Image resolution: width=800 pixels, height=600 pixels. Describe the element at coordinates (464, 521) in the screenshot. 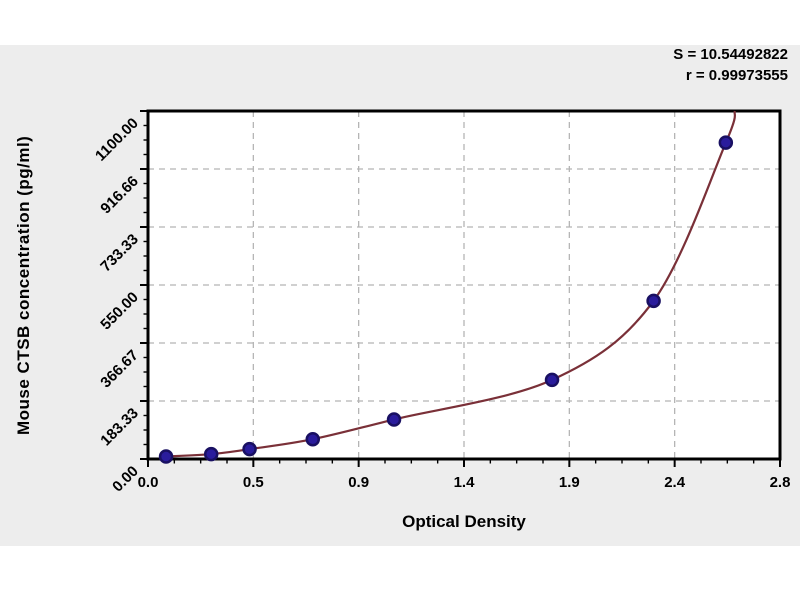

I see `x-axis-title: Optical Density` at that location.